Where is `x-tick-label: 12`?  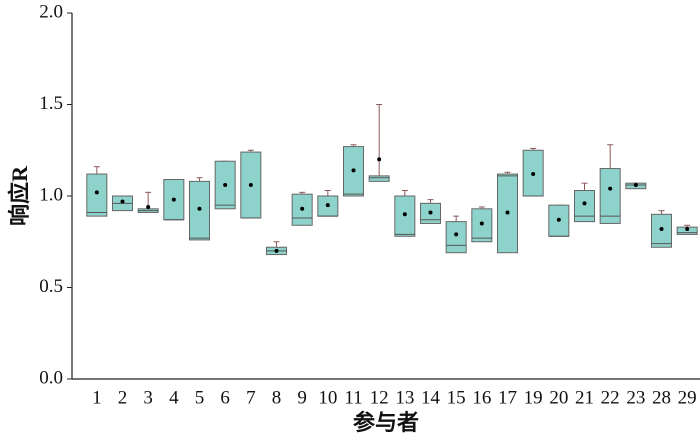 x-tick-label: 12 is located at coordinates (379, 397).